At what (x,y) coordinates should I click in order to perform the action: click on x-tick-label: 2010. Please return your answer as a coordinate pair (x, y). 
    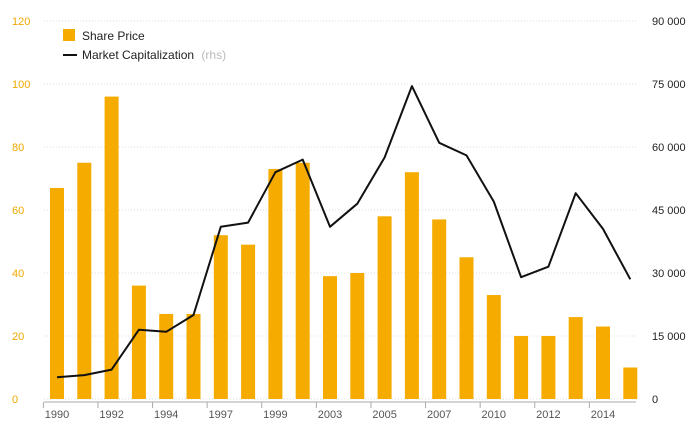
    Looking at the image, I should click on (494, 415).